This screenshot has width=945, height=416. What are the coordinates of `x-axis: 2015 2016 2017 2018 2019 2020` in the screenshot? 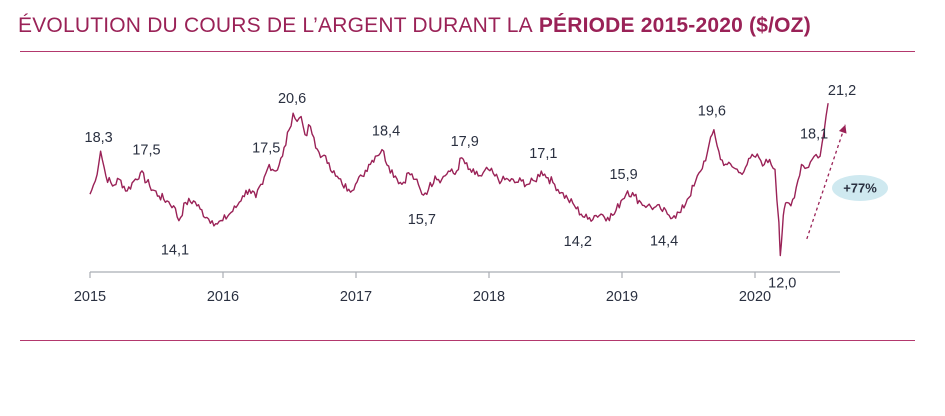 It's located at (457, 288).